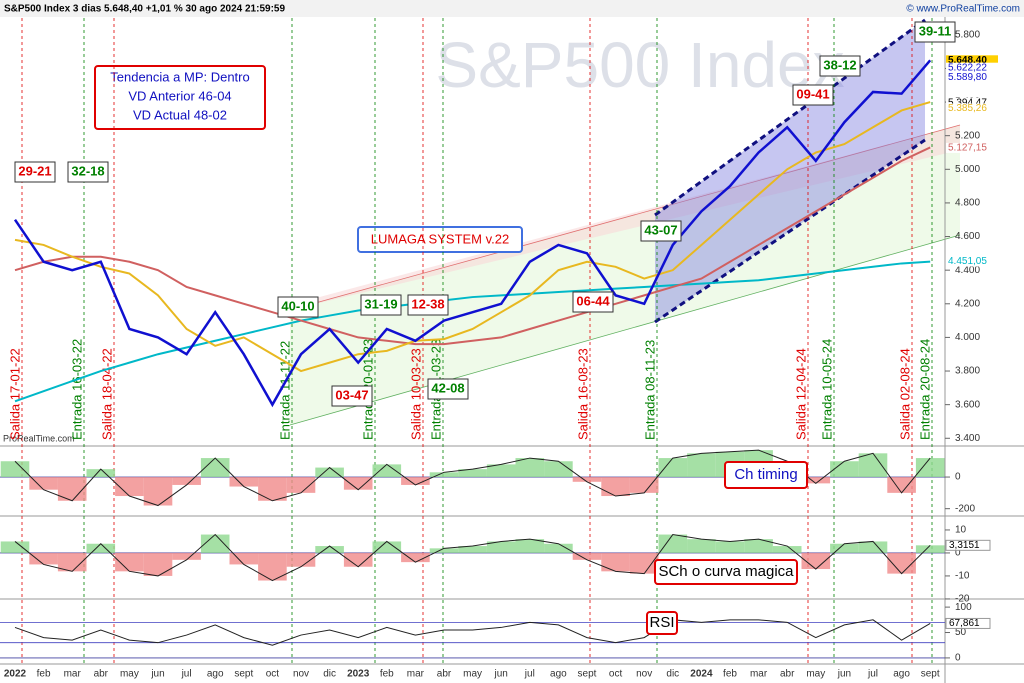 The image size is (1024, 683). I want to click on signal-annotation: Entrada 16-03-22, so click(76, 389).